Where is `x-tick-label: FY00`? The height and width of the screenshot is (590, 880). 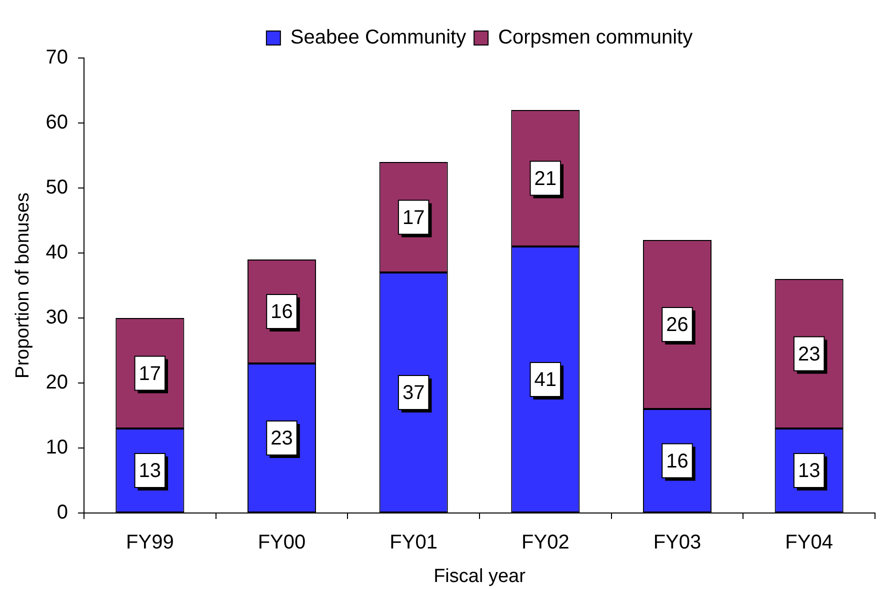 x-tick-label: FY00 is located at coordinates (282, 543).